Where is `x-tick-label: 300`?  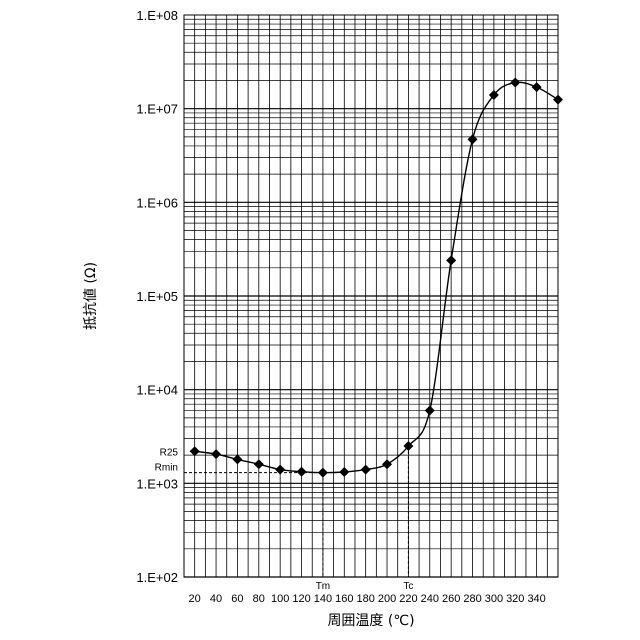
x-tick-label: 300 is located at coordinates (494, 599).